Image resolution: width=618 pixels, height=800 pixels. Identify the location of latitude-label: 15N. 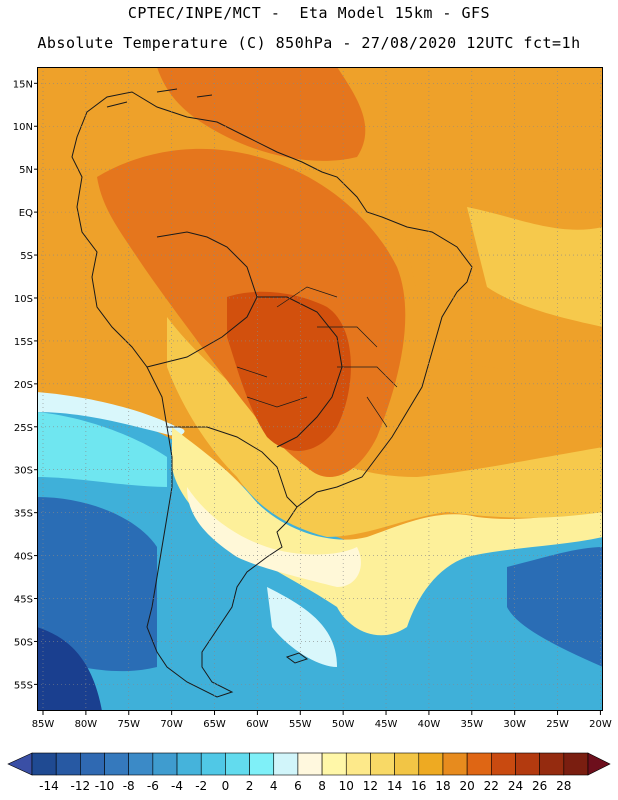
(23, 84).